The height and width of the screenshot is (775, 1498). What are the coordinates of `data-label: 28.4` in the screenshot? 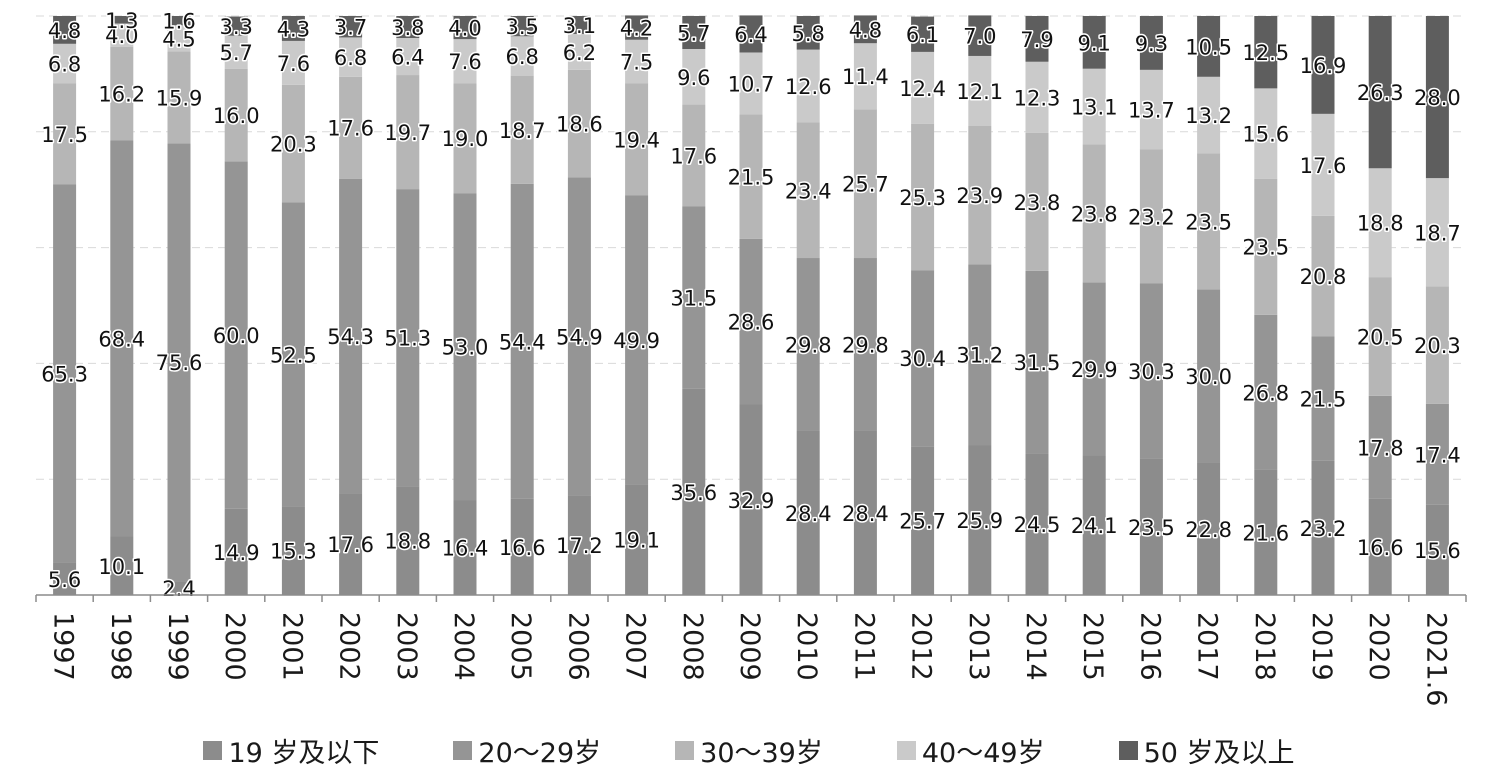 It's located at (808, 514).